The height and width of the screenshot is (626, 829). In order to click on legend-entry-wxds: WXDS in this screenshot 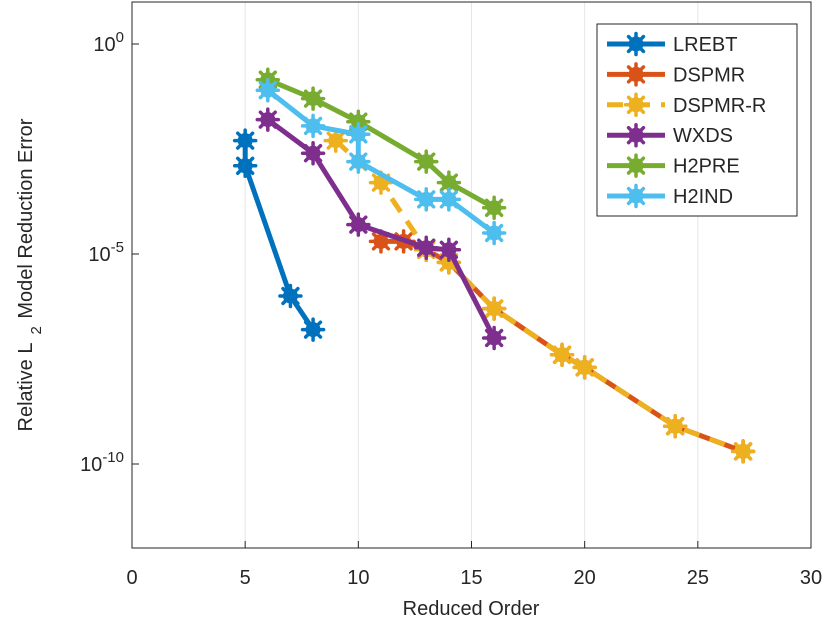, I will do `click(670, 135)`.